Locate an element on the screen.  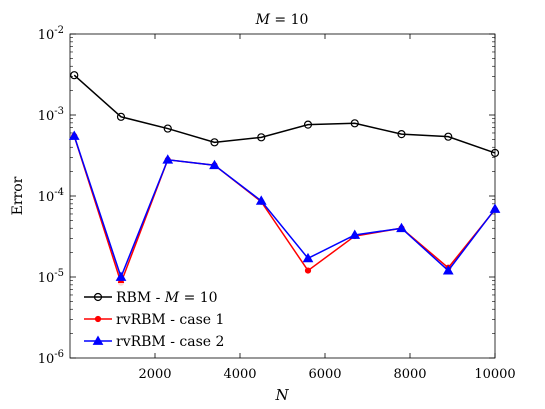
legend-entry: RBM - M = 10 is located at coordinates (151, 298).